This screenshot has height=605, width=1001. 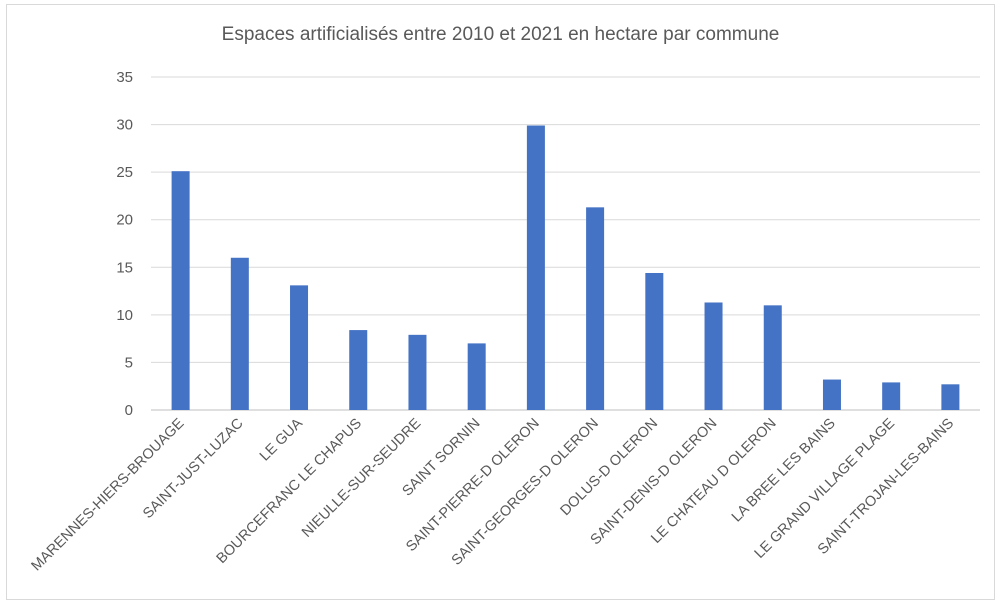 I want to click on y-tick-label: 30, so click(x=124, y=125).